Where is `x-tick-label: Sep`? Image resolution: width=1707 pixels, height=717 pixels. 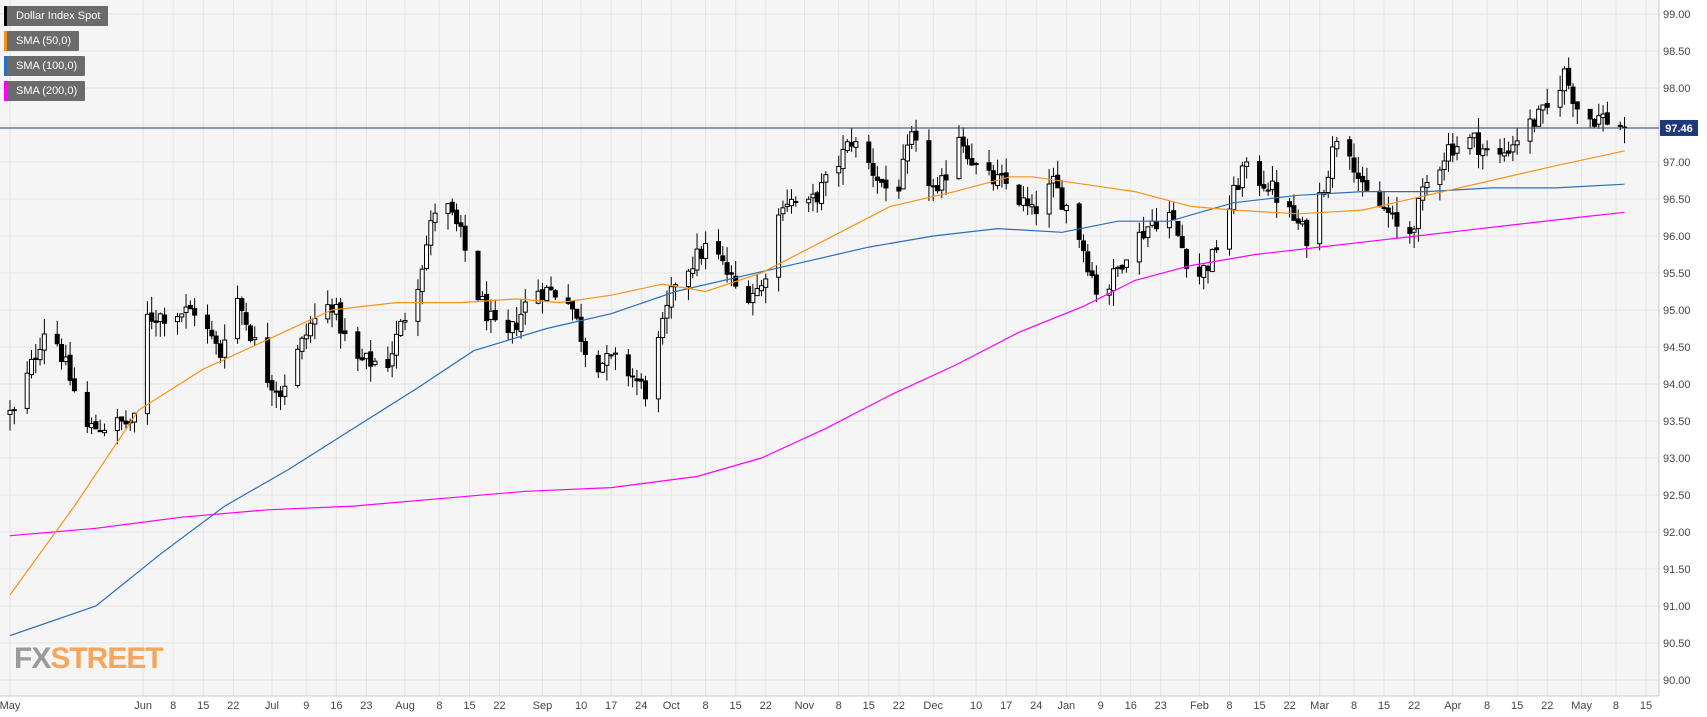 x-tick-label: Sep is located at coordinates (543, 706).